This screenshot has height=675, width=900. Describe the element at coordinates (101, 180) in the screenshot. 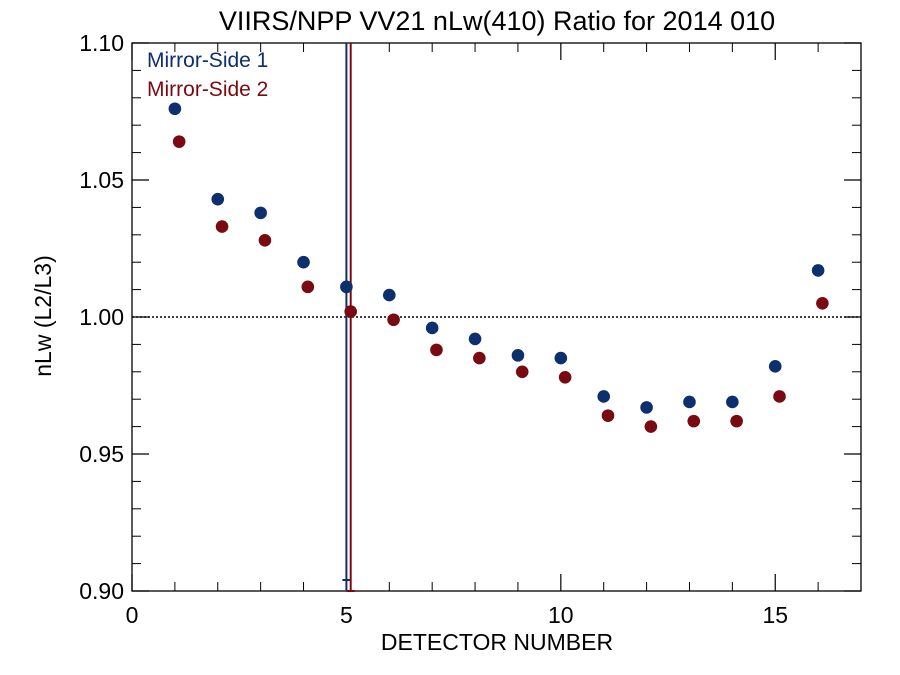

I see `y-tick-label: 1.05` at that location.